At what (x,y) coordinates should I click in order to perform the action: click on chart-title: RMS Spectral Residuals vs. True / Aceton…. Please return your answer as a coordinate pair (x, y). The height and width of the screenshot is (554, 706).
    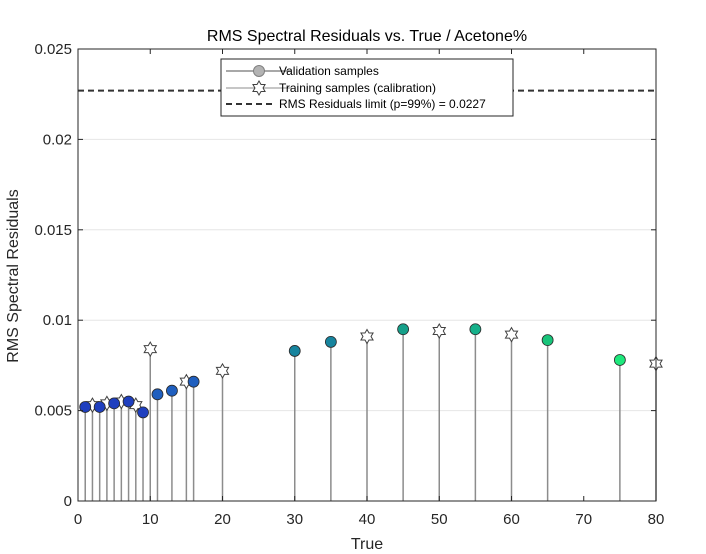
    Looking at the image, I should click on (367, 36).